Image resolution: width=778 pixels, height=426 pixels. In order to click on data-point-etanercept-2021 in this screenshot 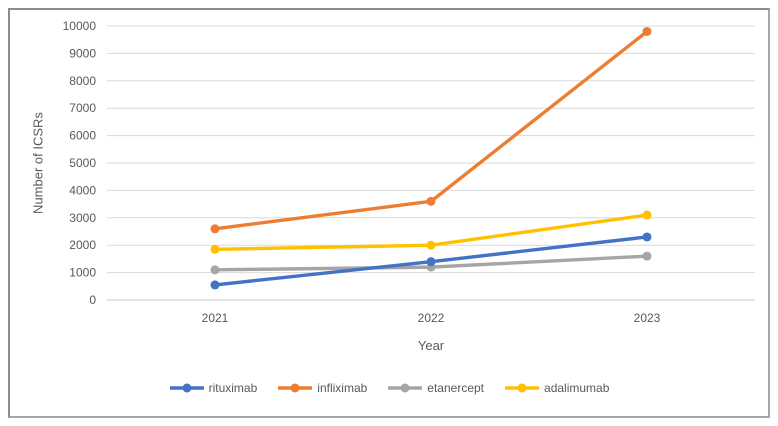, I will do `click(215, 270)`.